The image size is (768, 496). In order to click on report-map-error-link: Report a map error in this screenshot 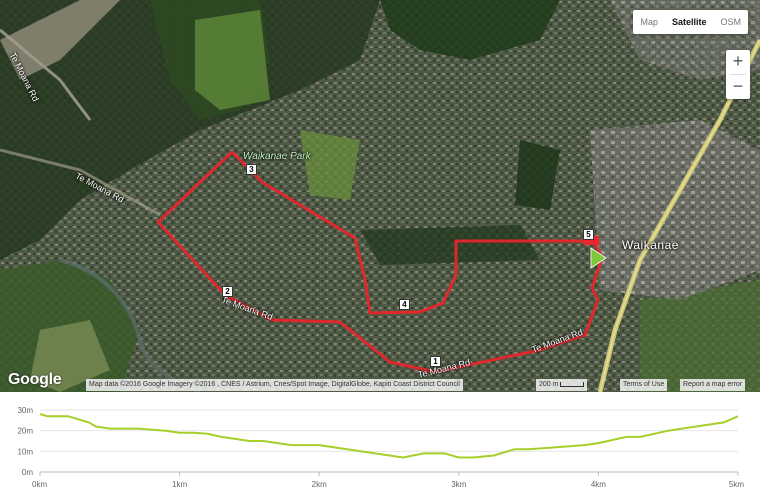, I will do `click(713, 385)`.